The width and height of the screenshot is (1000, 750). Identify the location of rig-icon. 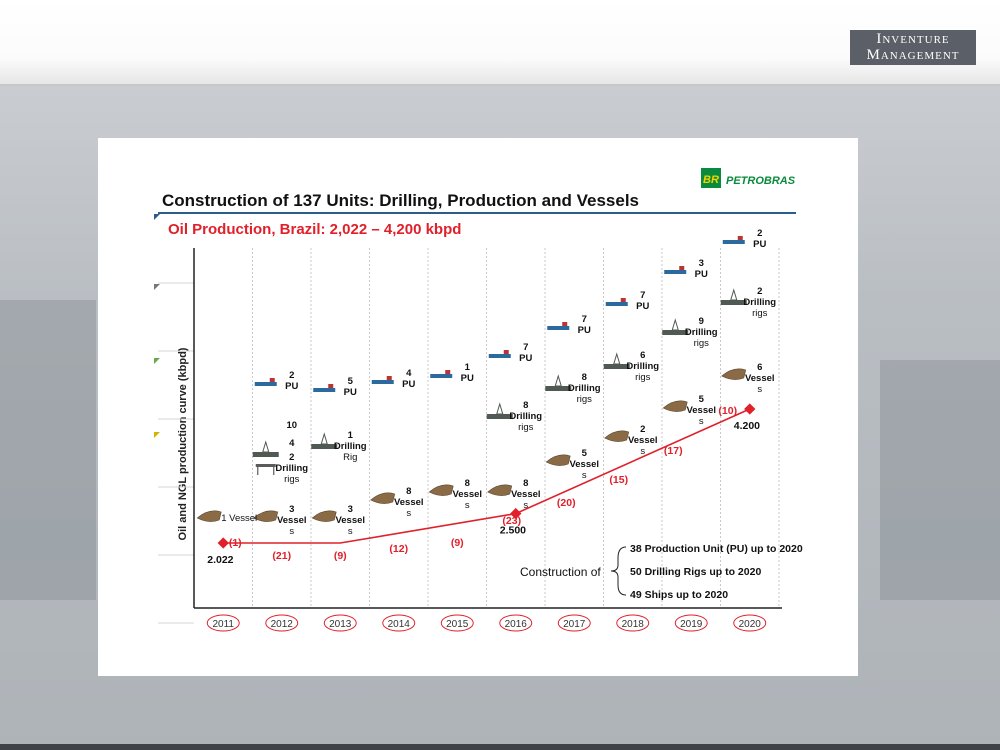
(265, 465).